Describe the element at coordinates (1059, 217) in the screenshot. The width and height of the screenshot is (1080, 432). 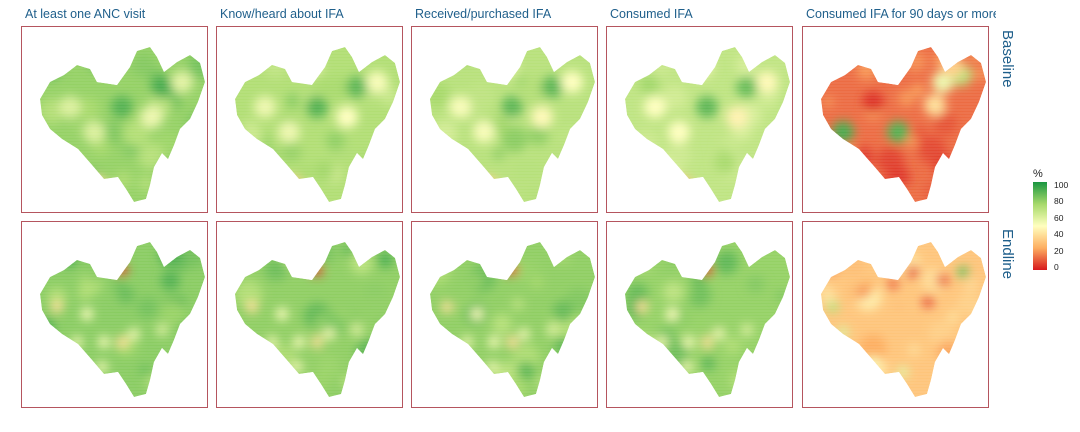
I see `legend-tick-label: 60` at that location.